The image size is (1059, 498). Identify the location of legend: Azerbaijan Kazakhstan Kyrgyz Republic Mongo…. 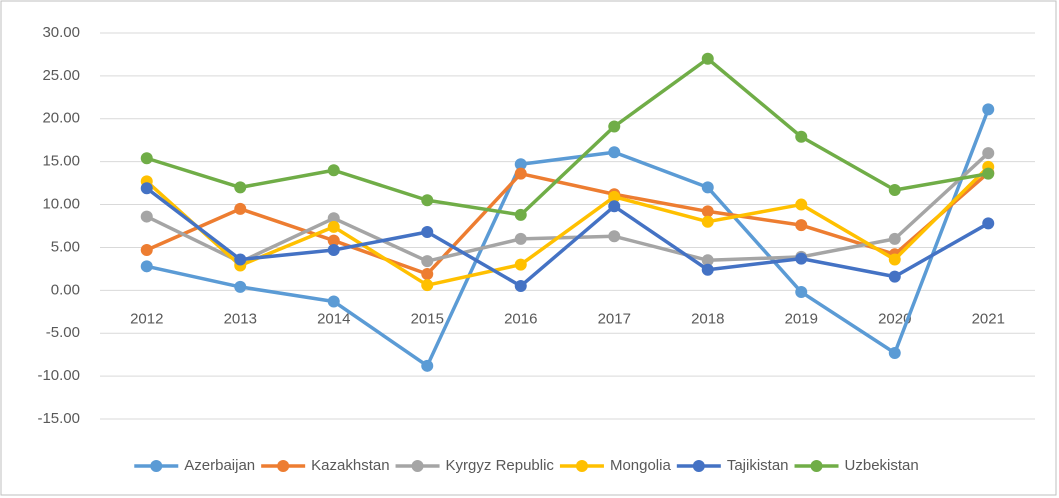
(526, 465).